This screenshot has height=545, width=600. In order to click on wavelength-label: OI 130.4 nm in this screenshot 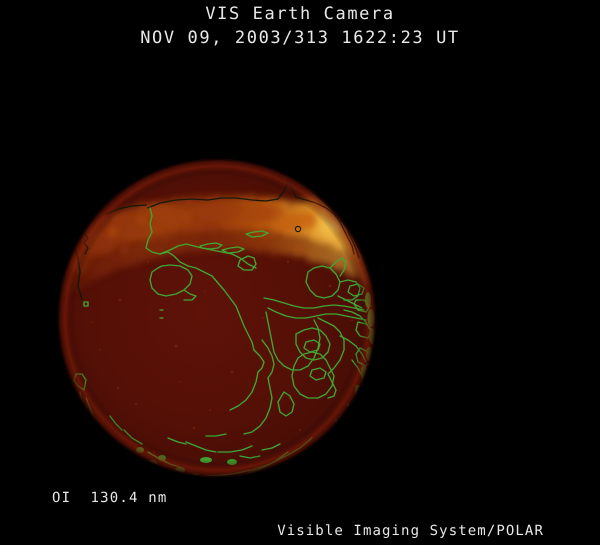, I will do `click(110, 498)`.